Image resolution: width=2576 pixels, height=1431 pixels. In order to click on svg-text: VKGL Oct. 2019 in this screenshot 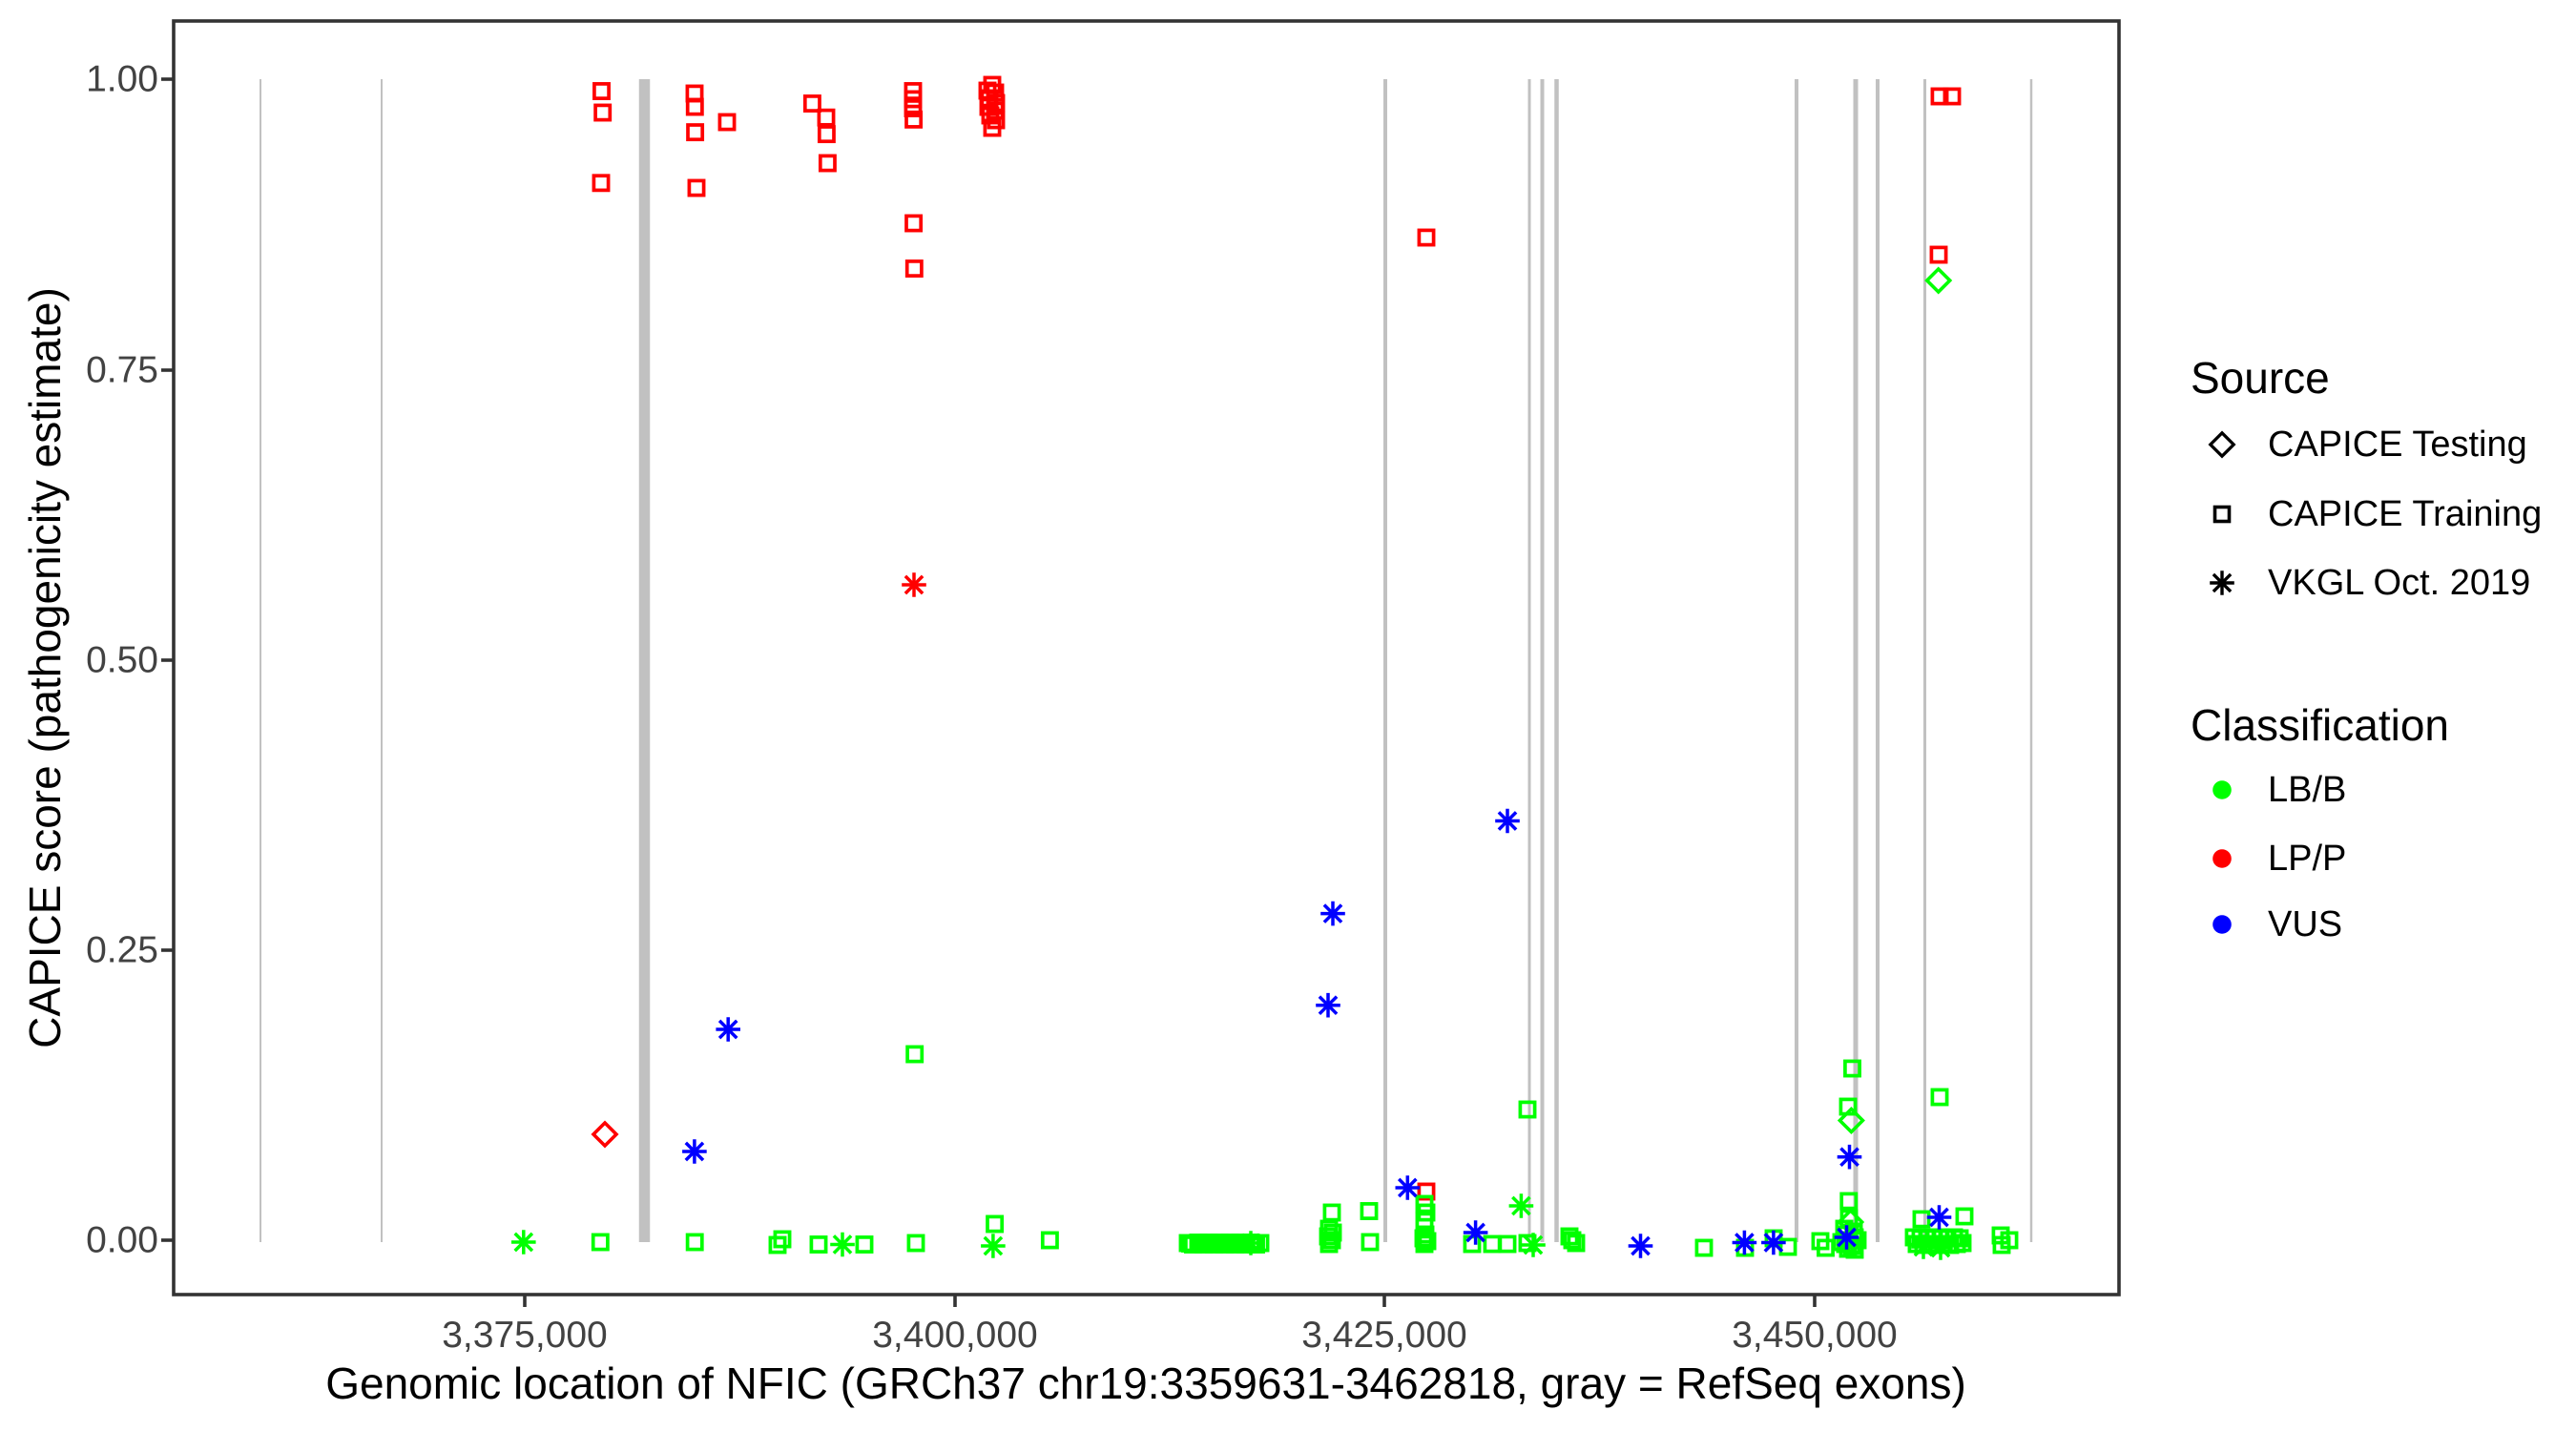, I will do `click(2399, 583)`.